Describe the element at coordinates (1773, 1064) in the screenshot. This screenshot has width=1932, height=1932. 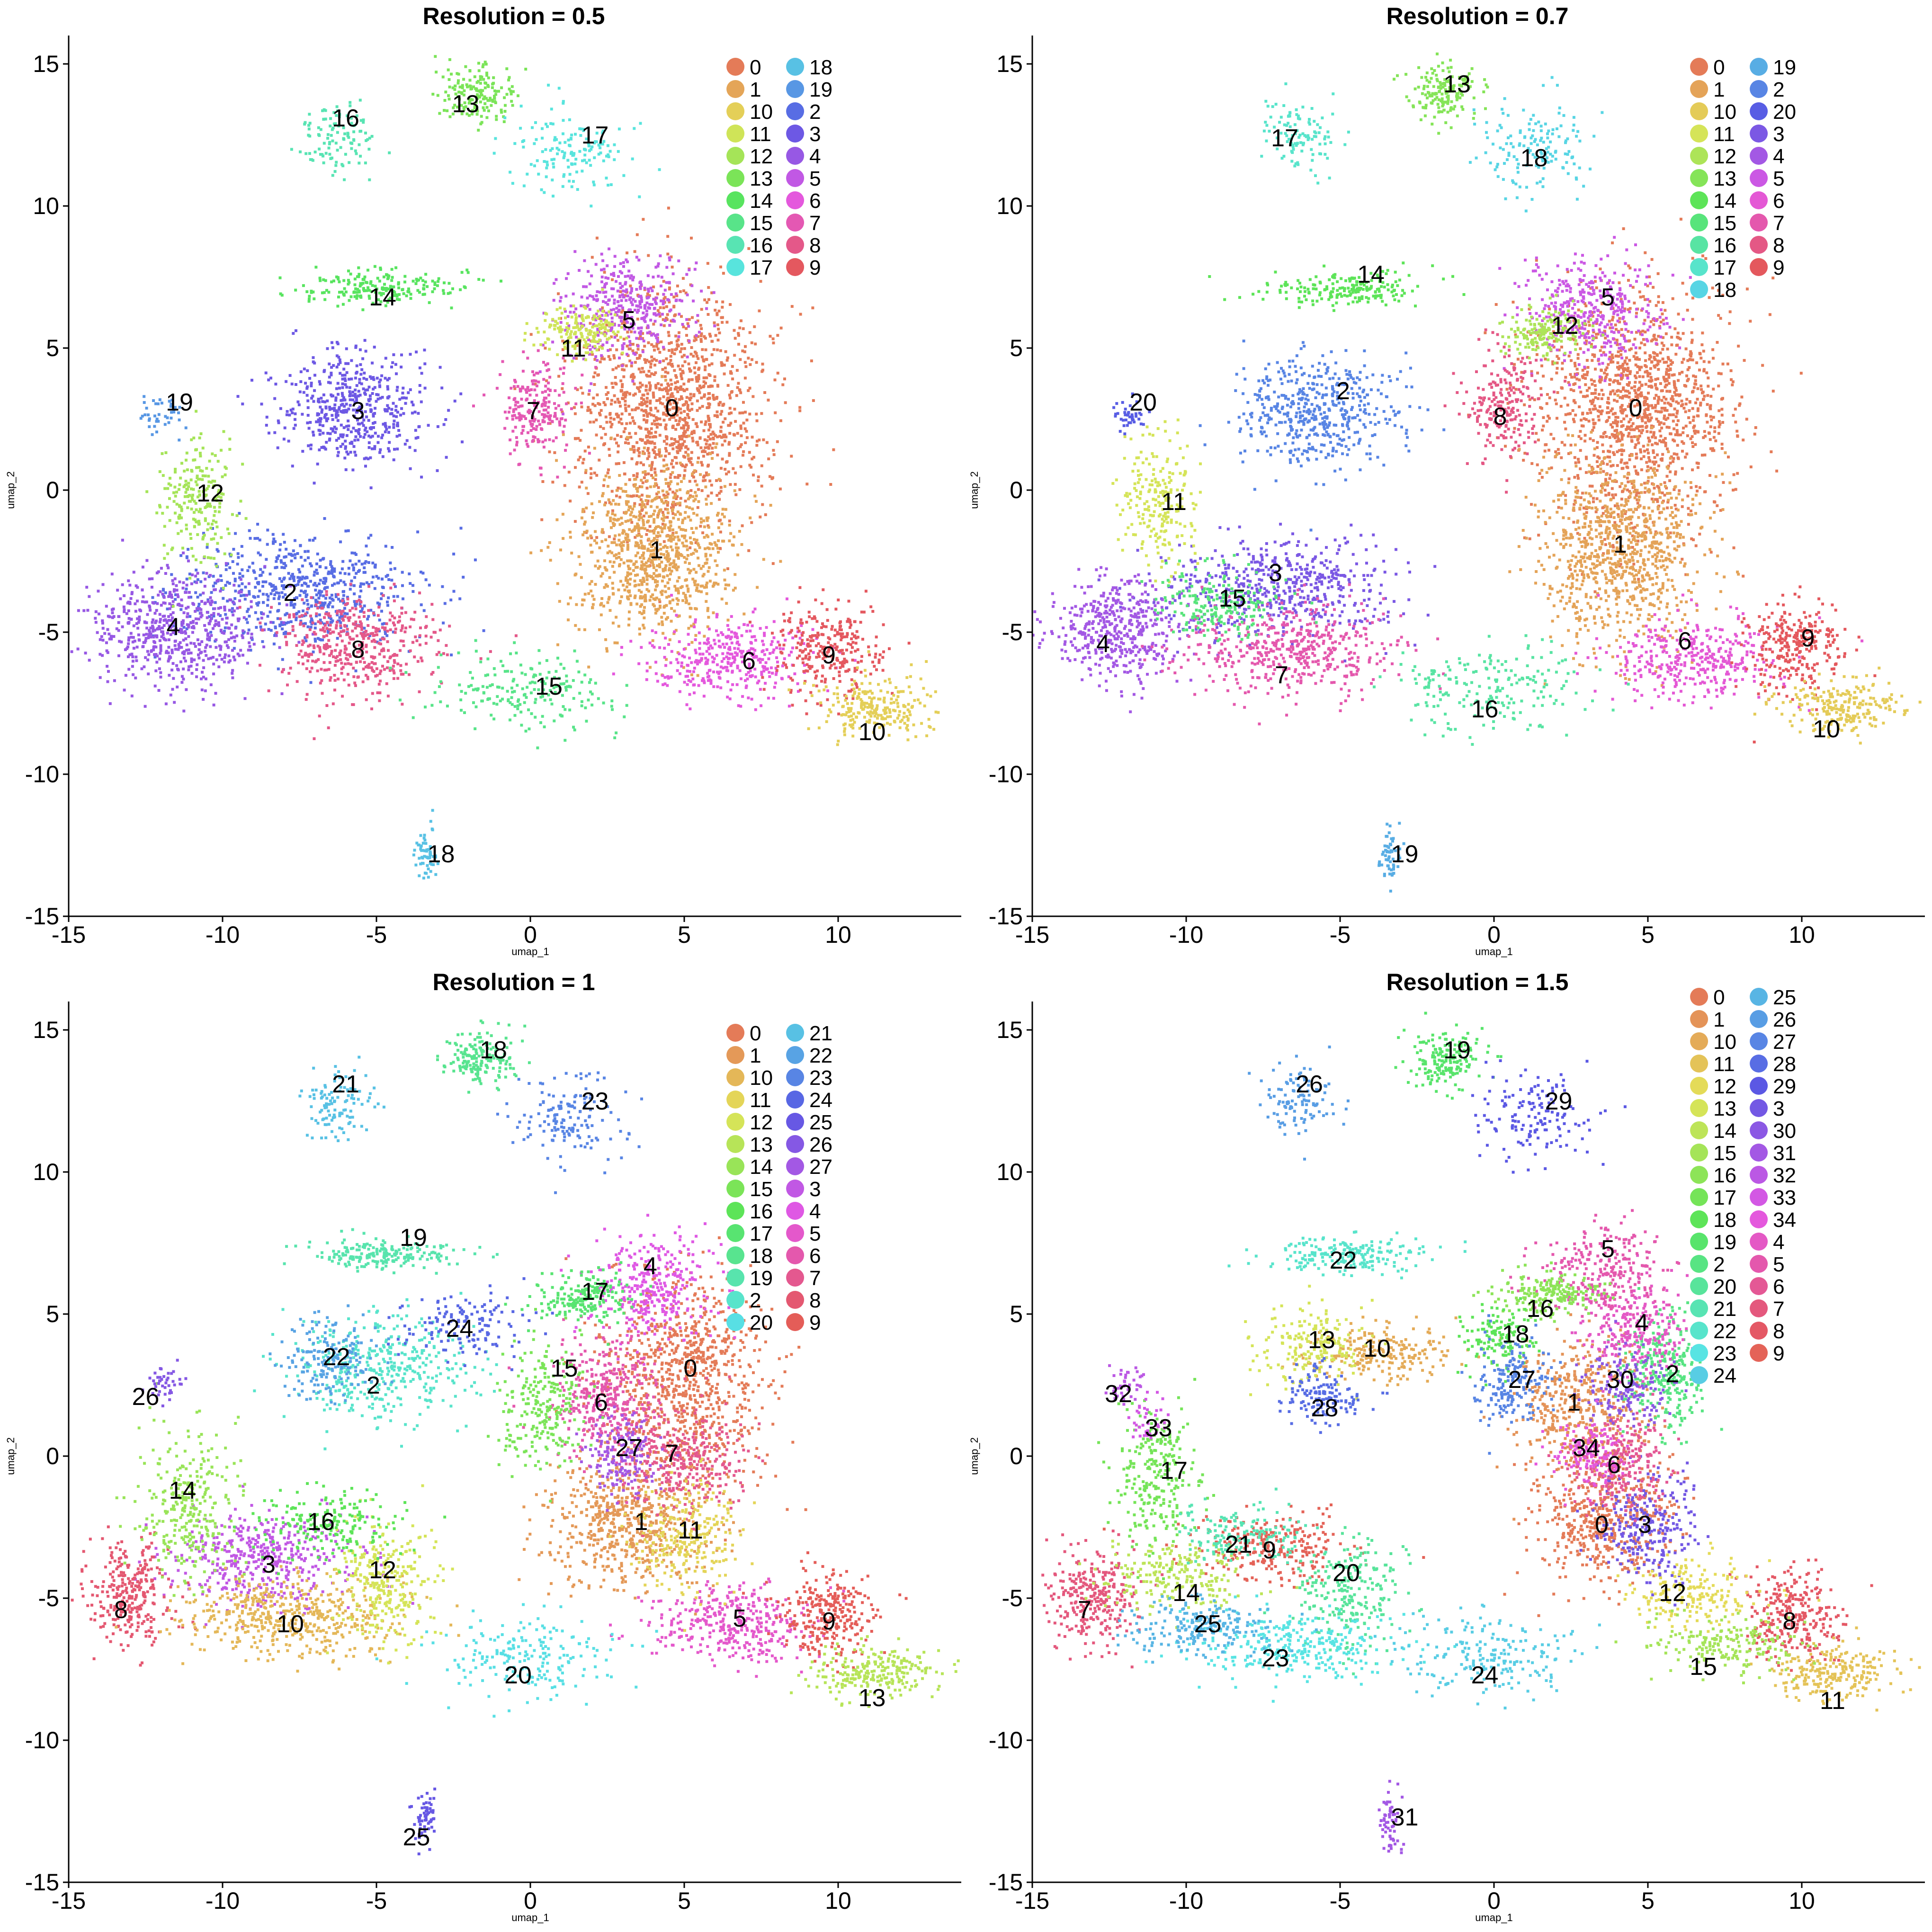
I see `legend-item-28: 28` at that location.